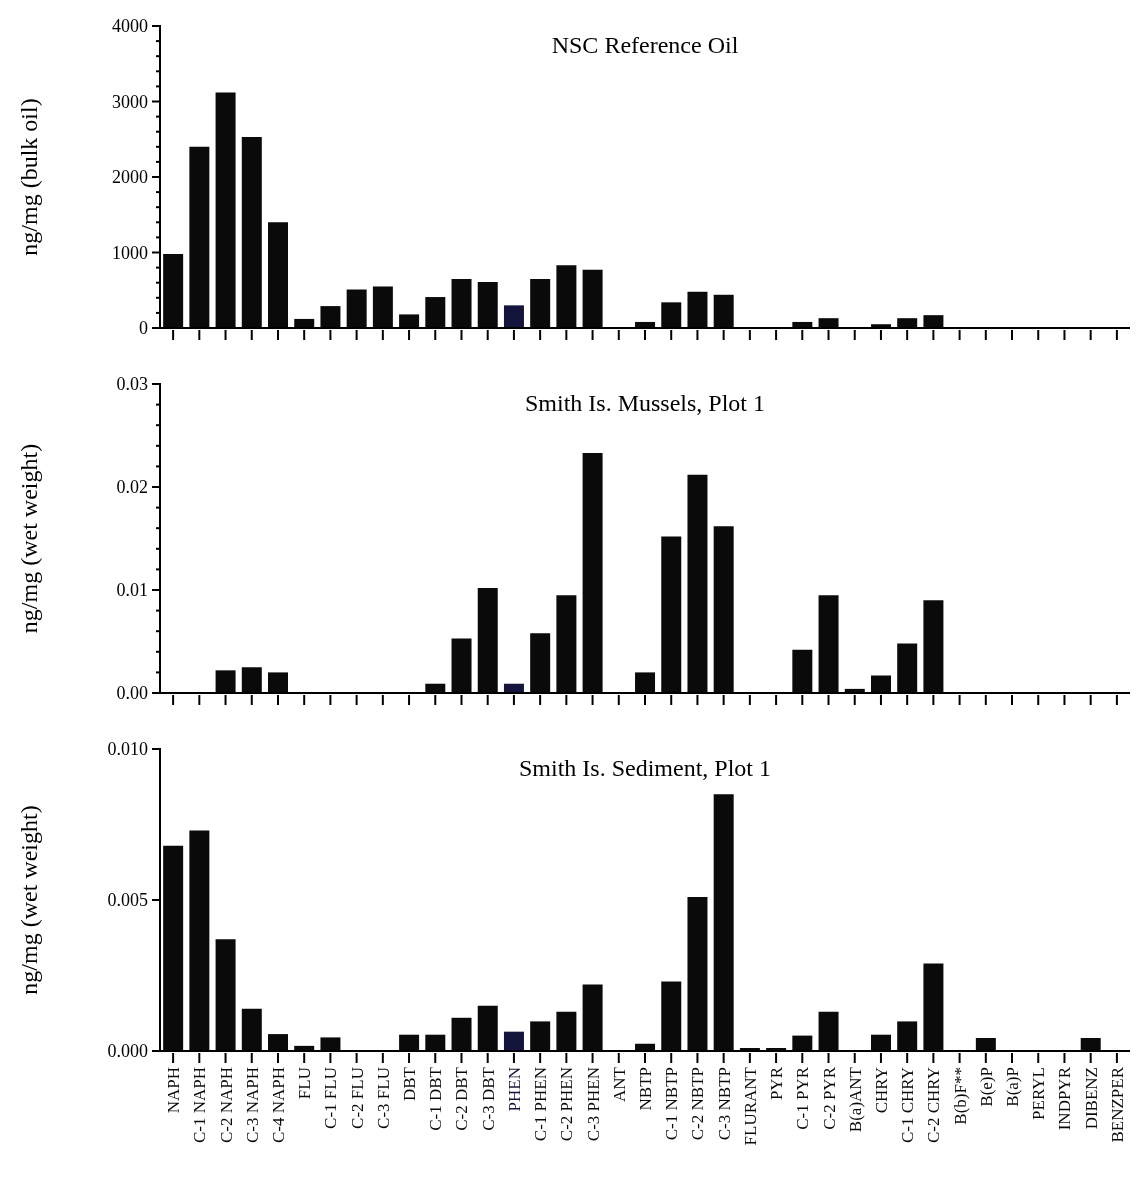 The image size is (1138, 1202). Describe the element at coordinates (127, 900) in the screenshot. I see `y-tick-label: 0.005` at that location.